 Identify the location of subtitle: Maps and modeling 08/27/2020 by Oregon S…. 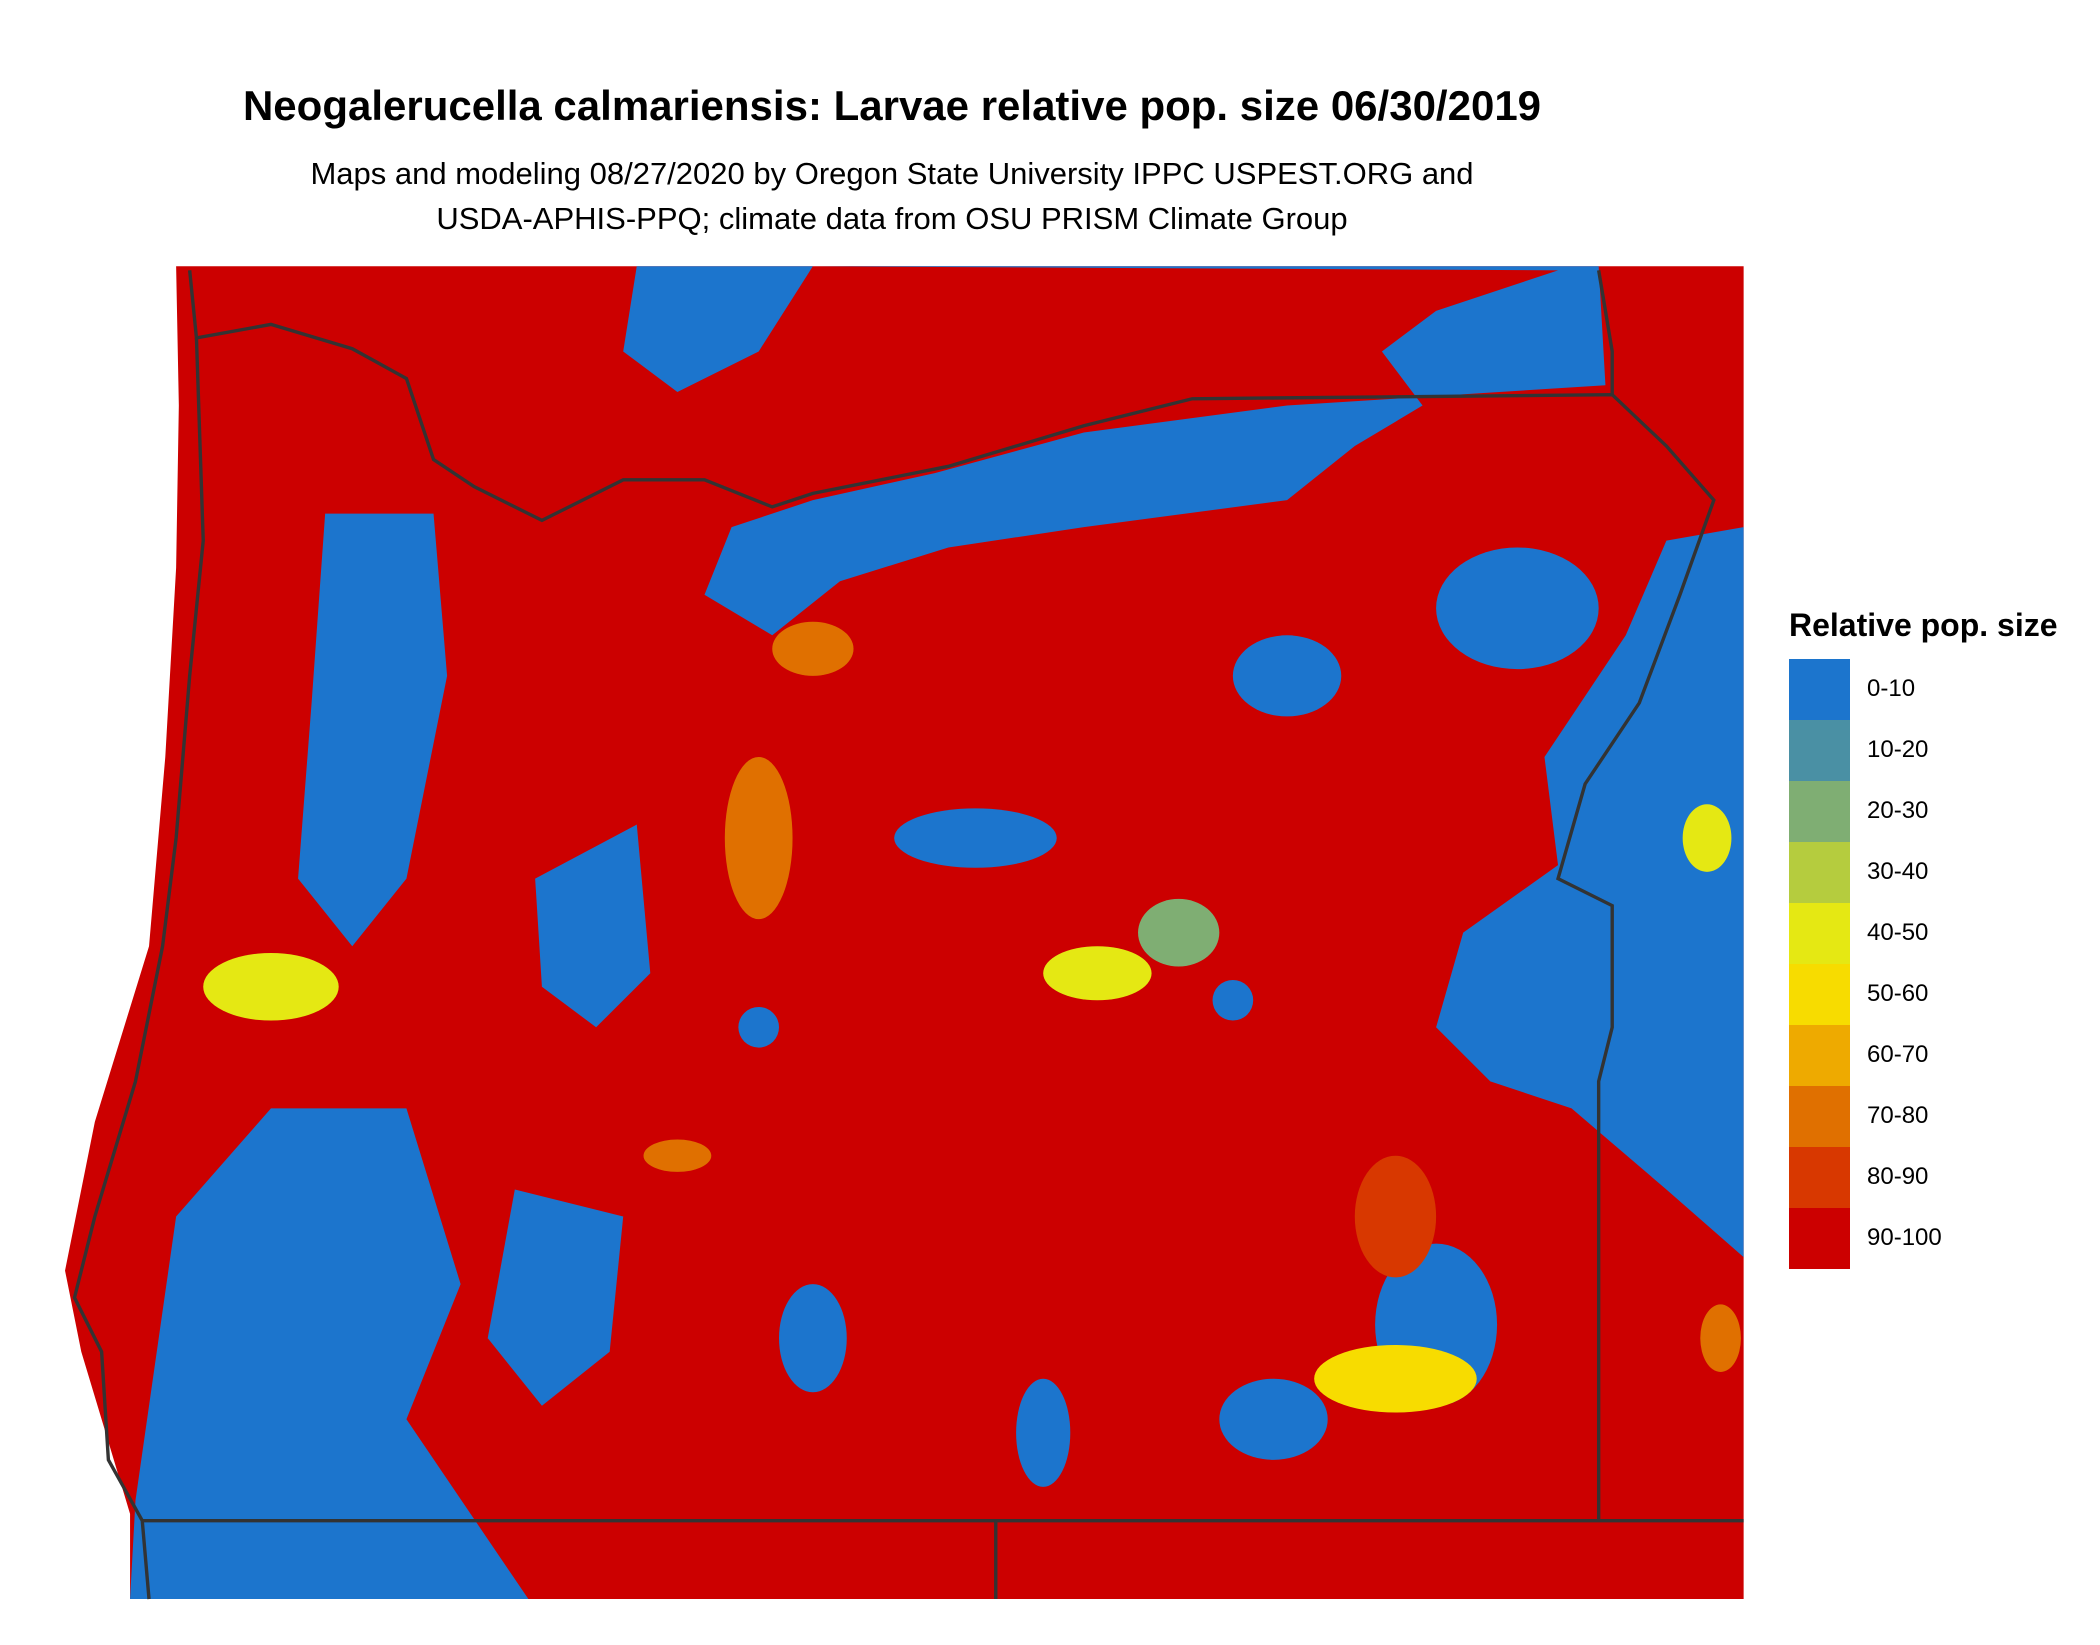
(891, 173).